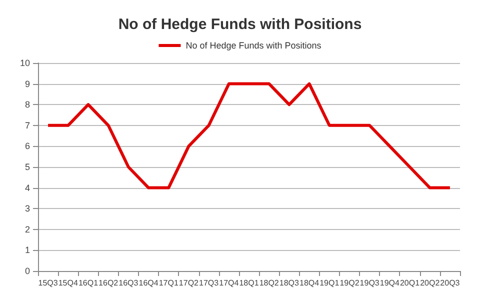 Image resolution: width=480 pixels, height=305 pixels. I want to click on x-tick-label: 16Q1, so click(88, 283).